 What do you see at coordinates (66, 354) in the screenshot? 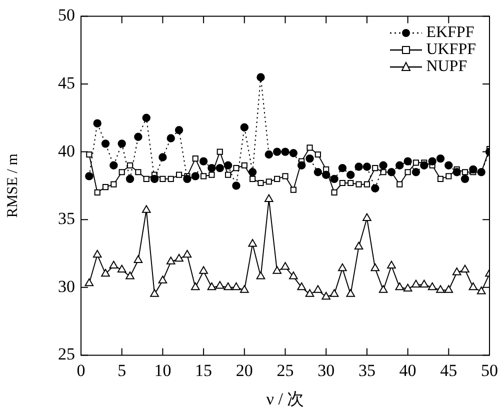
I see `y-tick-label: 25` at bounding box center [66, 354].